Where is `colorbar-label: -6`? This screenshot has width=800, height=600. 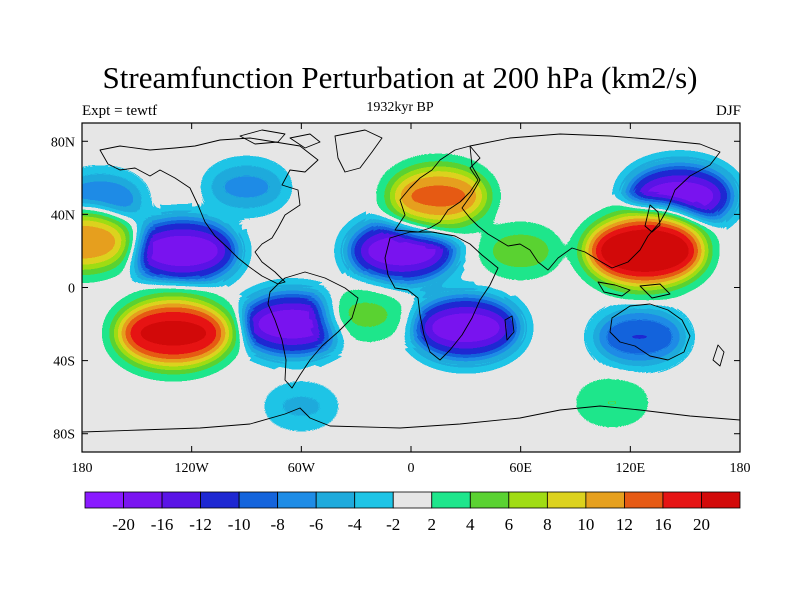
colorbar-label: -6 is located at coordinates (316, 524).